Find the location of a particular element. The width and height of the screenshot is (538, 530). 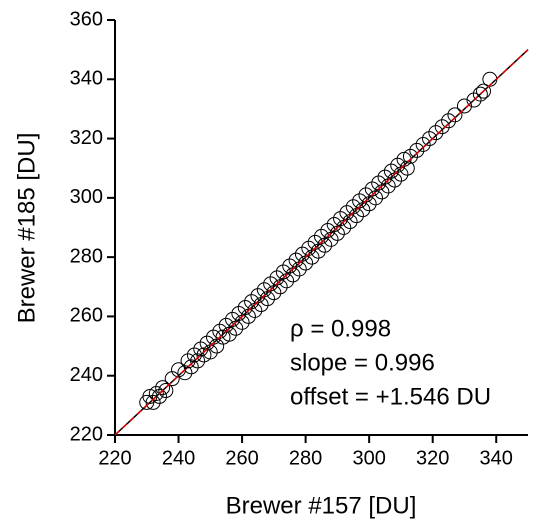

x-tick-label: 280 is located at coordinates (305, 458).